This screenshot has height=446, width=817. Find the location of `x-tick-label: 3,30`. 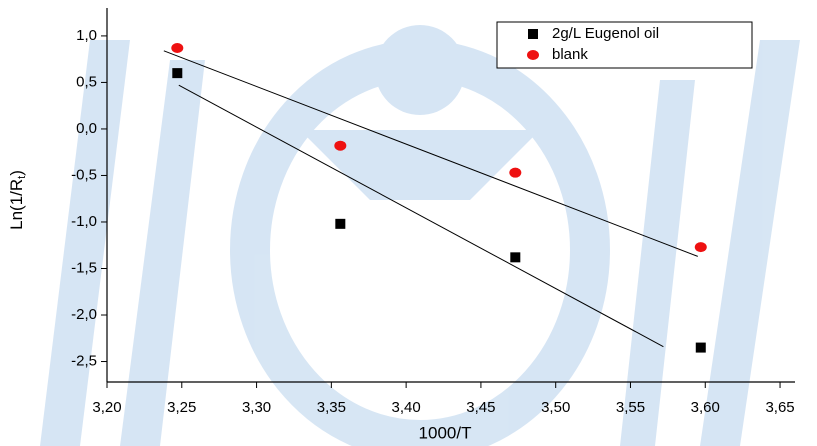

x-tick-label: 3,30 is located at coordinates (256, 407).